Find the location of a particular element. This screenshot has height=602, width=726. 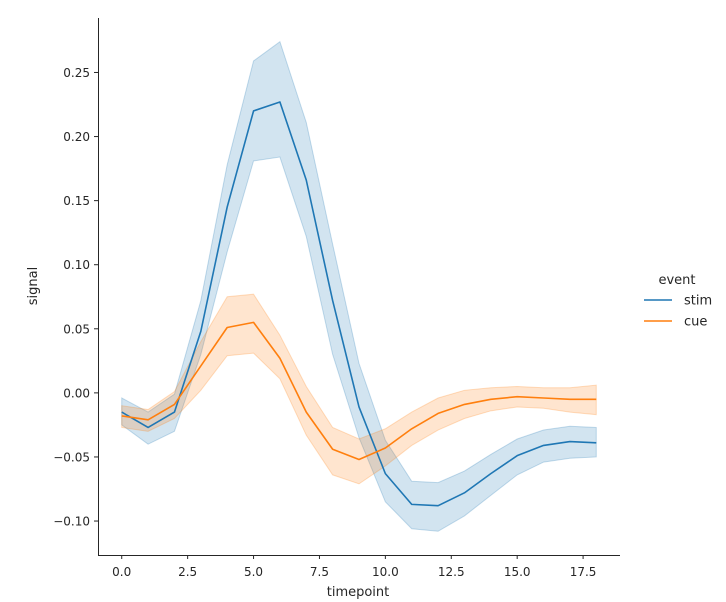

x-tick-label: 15.0 is located at coordinates (517, 572).